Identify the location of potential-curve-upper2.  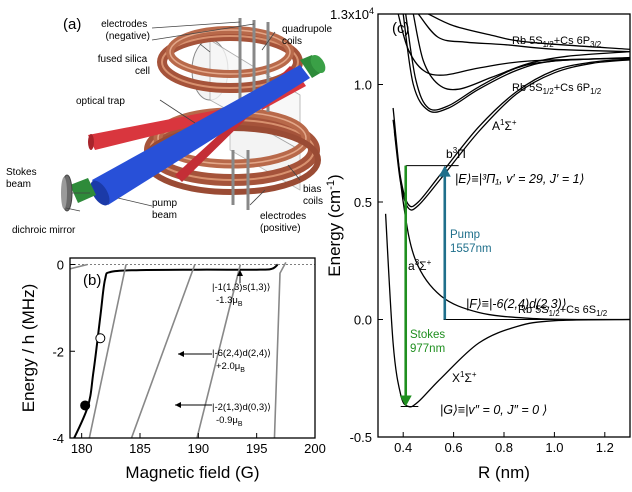
(523, 33).